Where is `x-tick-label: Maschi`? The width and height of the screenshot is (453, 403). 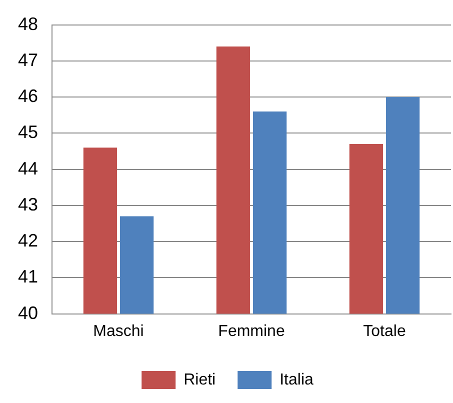
x-tick-label: Maschi is located at coordinates (118, 331).